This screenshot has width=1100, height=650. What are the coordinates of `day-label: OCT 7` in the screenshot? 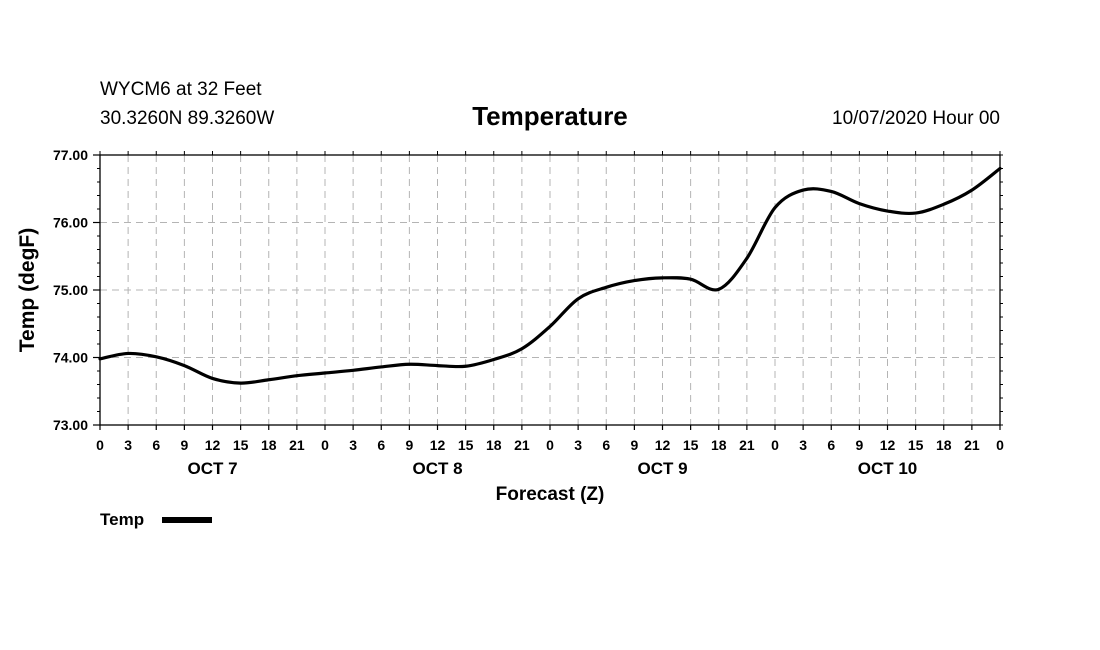 It's located at (212, 468).